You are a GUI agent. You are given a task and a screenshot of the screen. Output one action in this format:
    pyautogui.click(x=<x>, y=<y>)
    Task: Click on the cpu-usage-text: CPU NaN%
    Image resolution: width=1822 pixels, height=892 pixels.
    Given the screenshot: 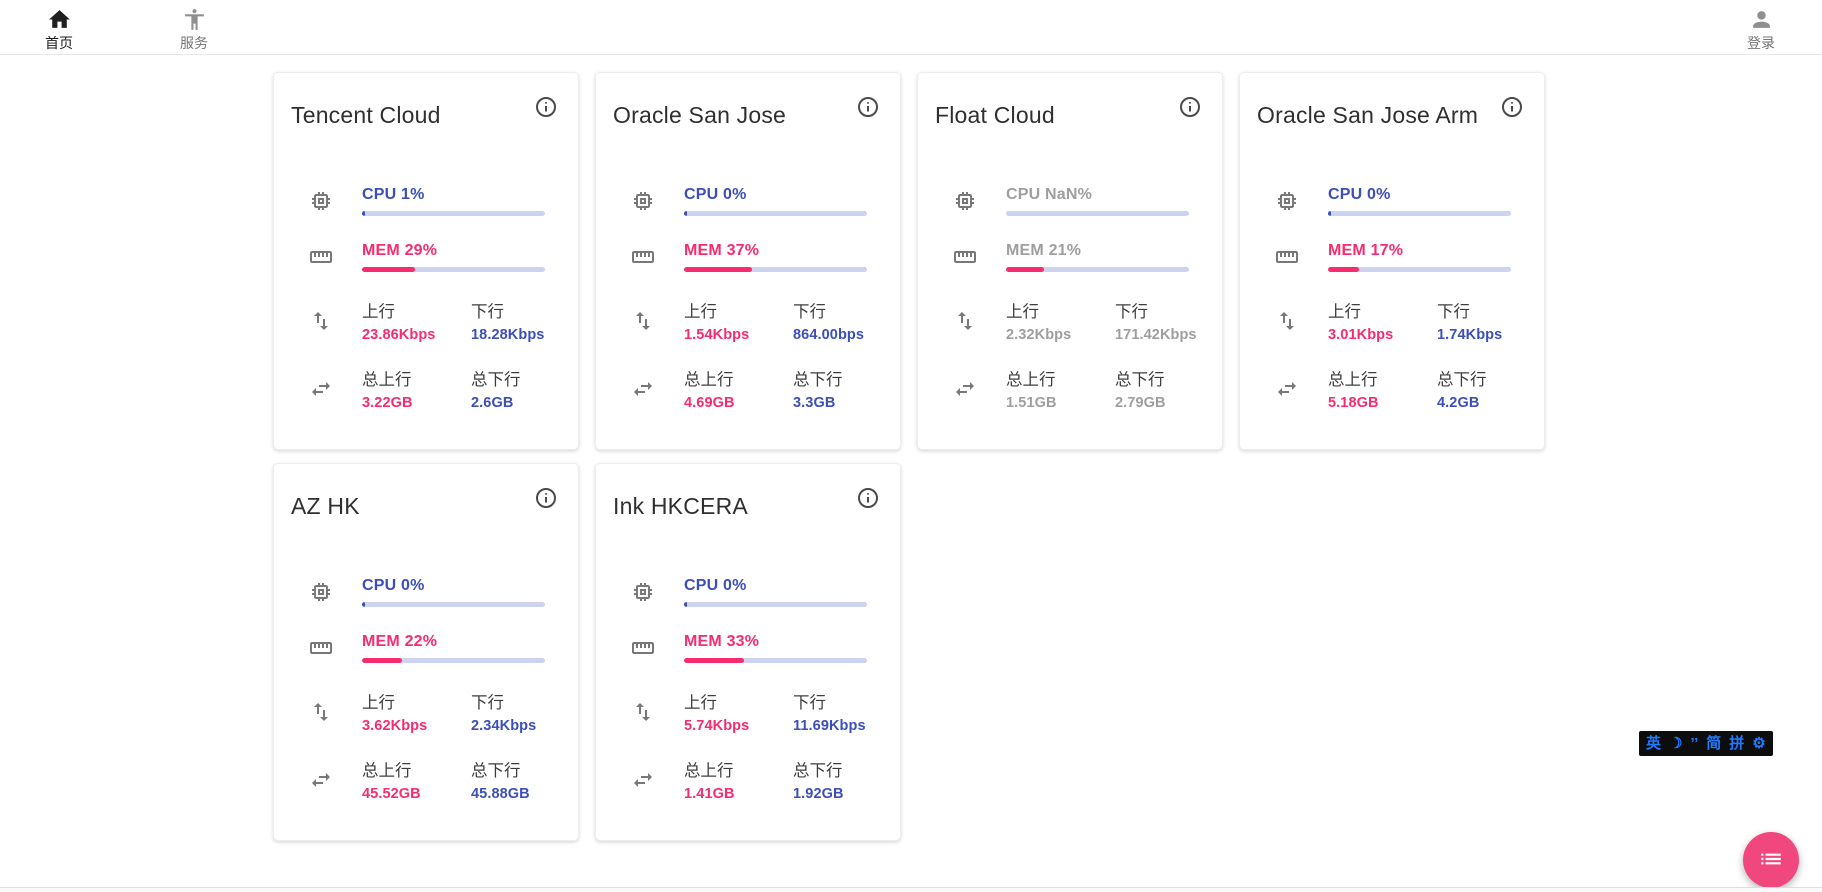 What is the action you would take?
    pyautogui.click(x=1049, y=194)
    